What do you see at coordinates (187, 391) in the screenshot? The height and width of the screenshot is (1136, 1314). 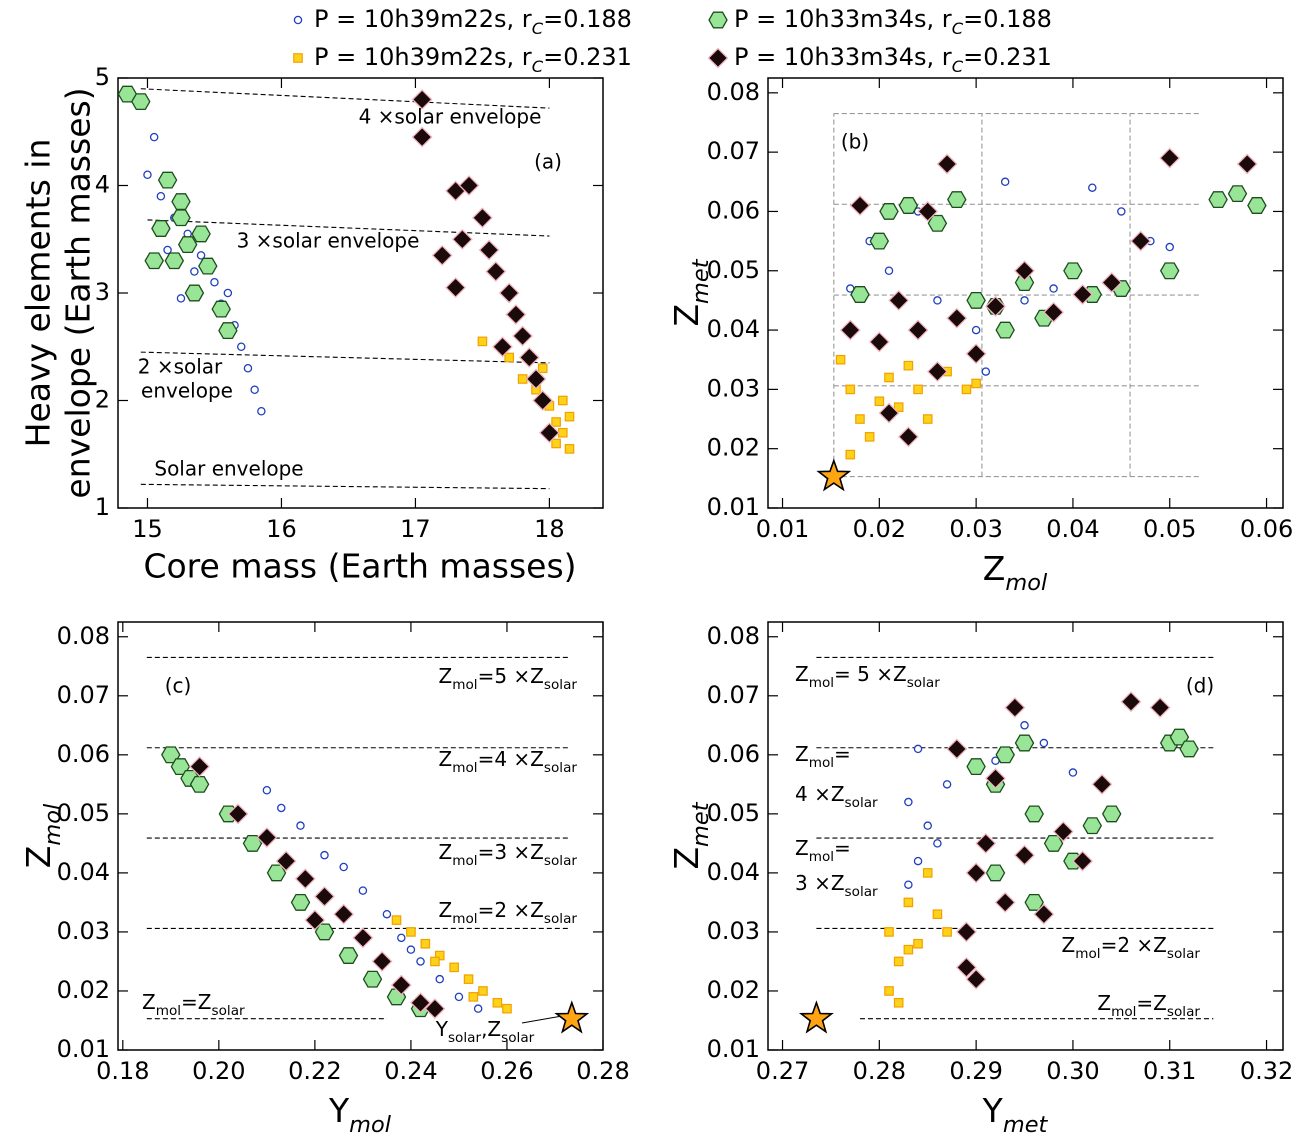 I see `annotation: envelope` at bounding box center [187, 391].